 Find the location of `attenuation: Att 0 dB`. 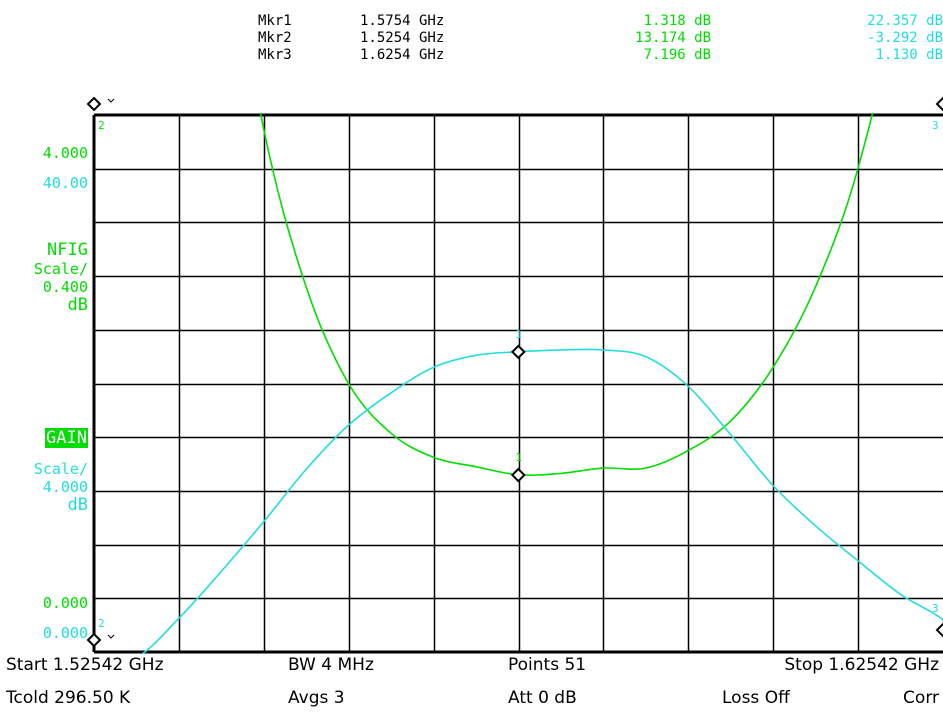

attenuation: Att 0 dB is located at coordinates (542, 698).